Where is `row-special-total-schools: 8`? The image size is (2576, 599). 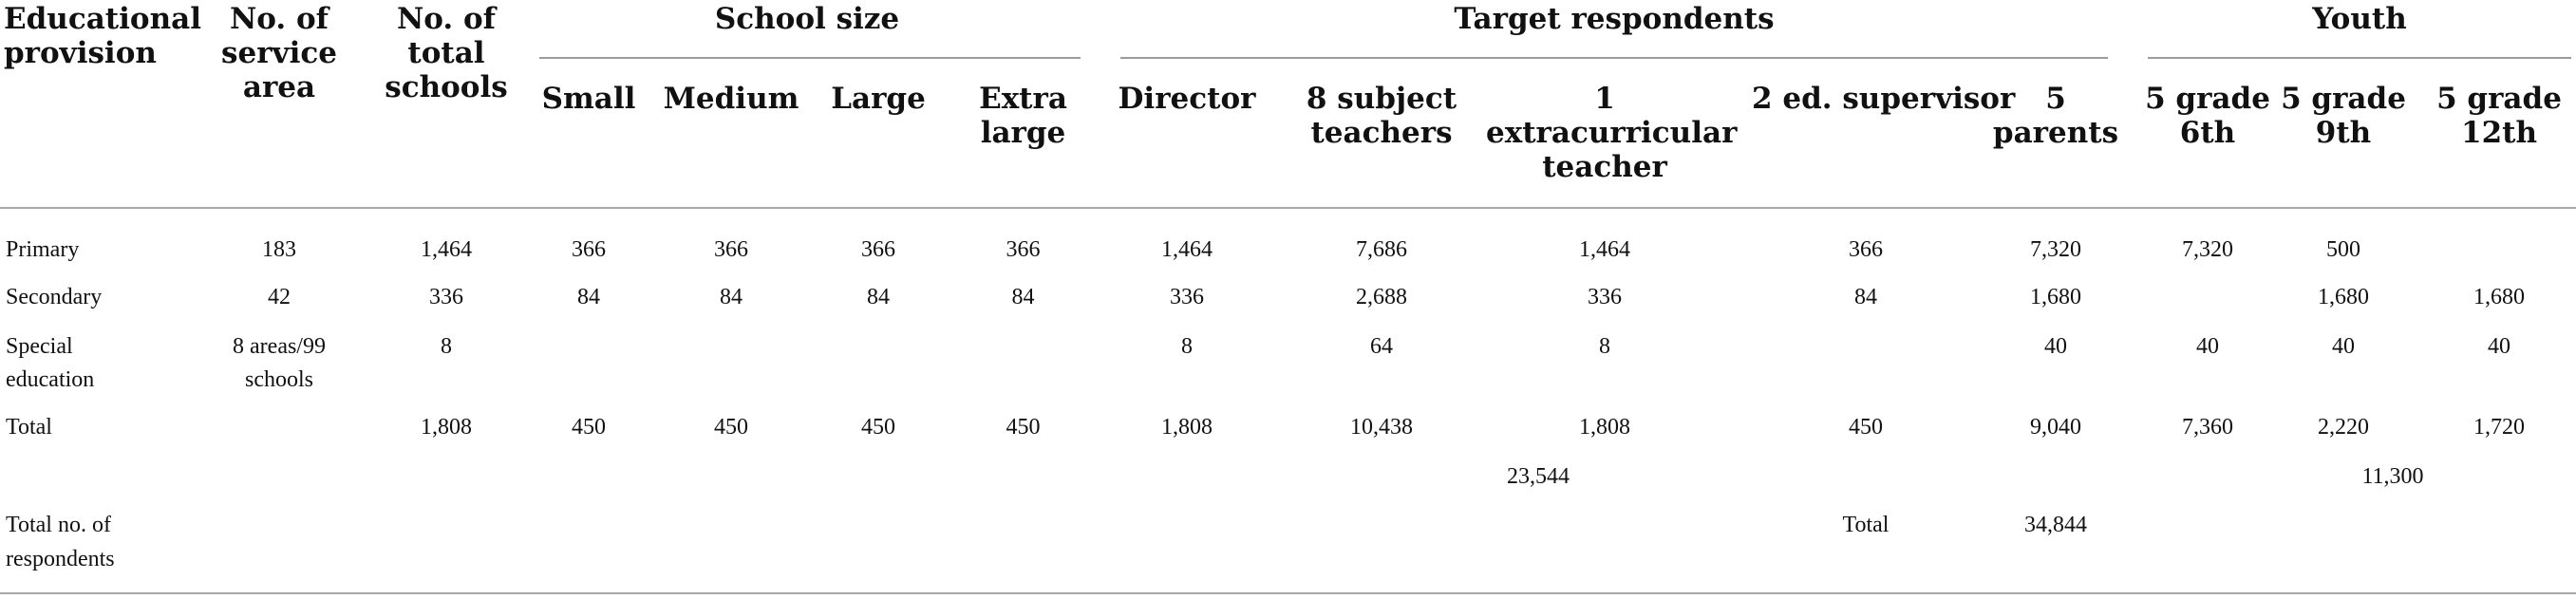
row-special-total-schools: 8 is located at coordinates (446, 346).